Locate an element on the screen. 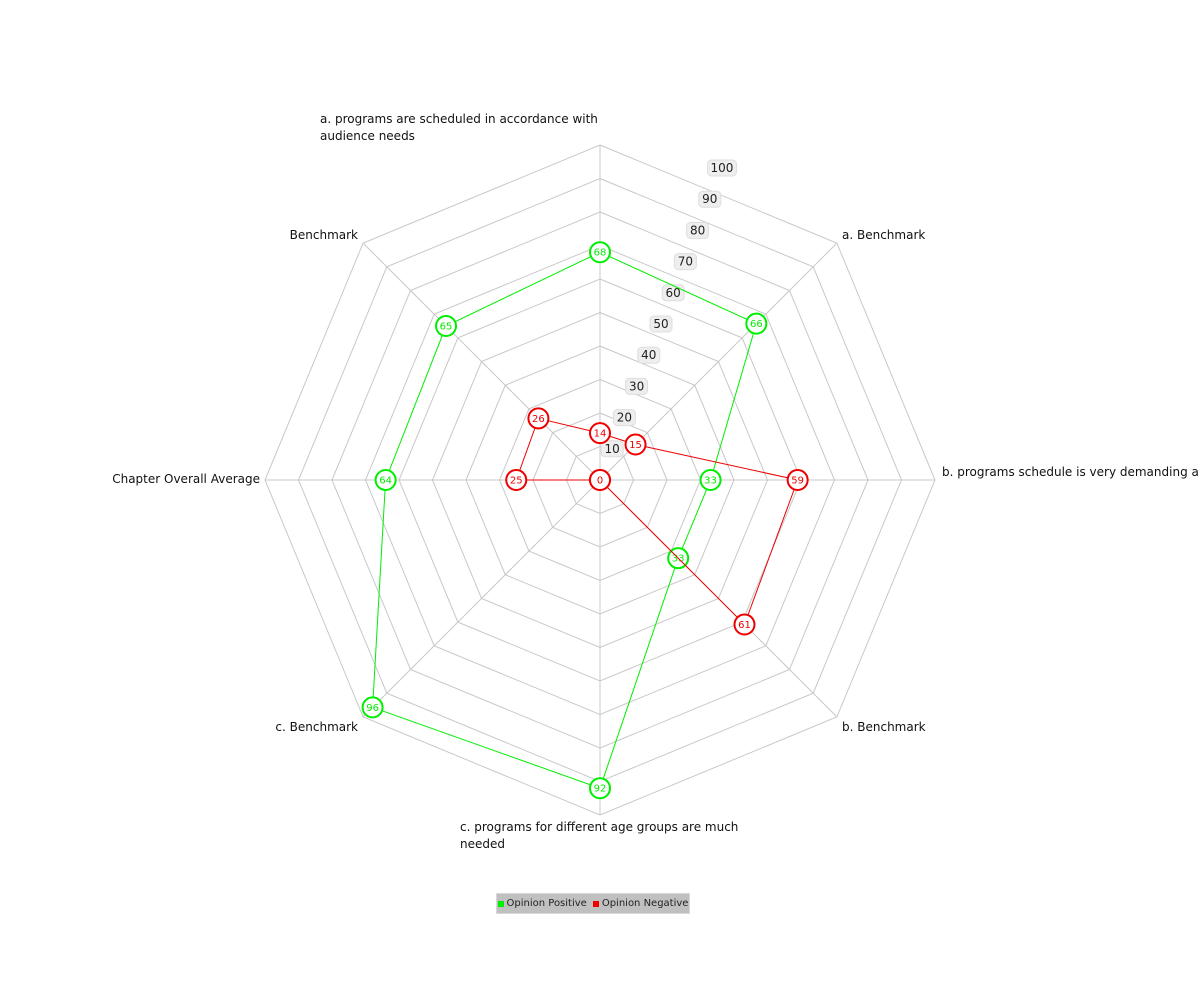  axis-label-1: a. Benchmark is located at coordinates (883, 235).